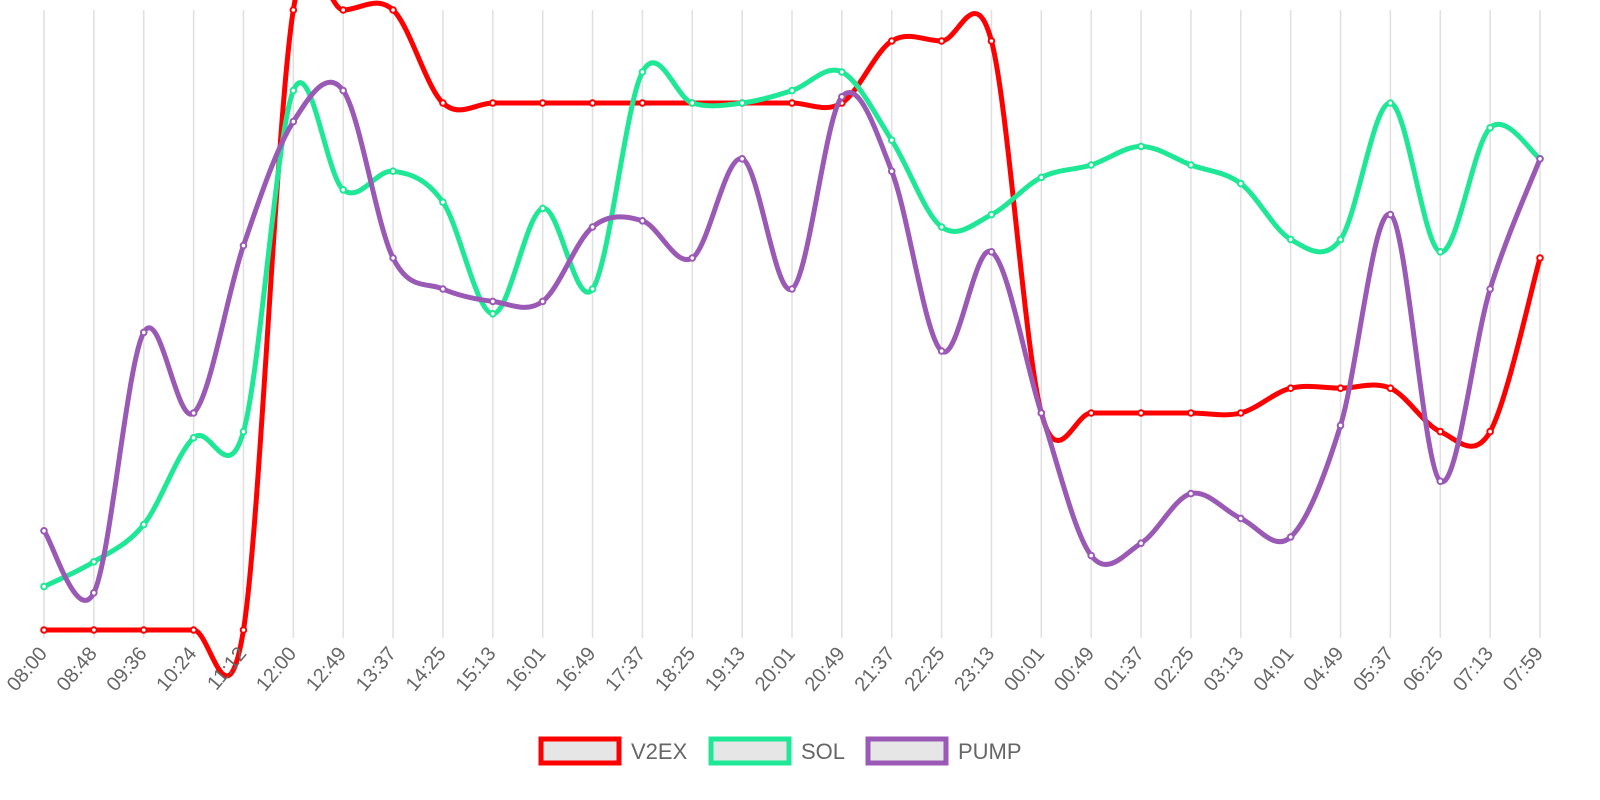 The width and height of the screenshot is (1600, 800). Describe the element at coordinates (1124, 669) in the screenshot. I see `x-tick-label: 01:37` at that location.